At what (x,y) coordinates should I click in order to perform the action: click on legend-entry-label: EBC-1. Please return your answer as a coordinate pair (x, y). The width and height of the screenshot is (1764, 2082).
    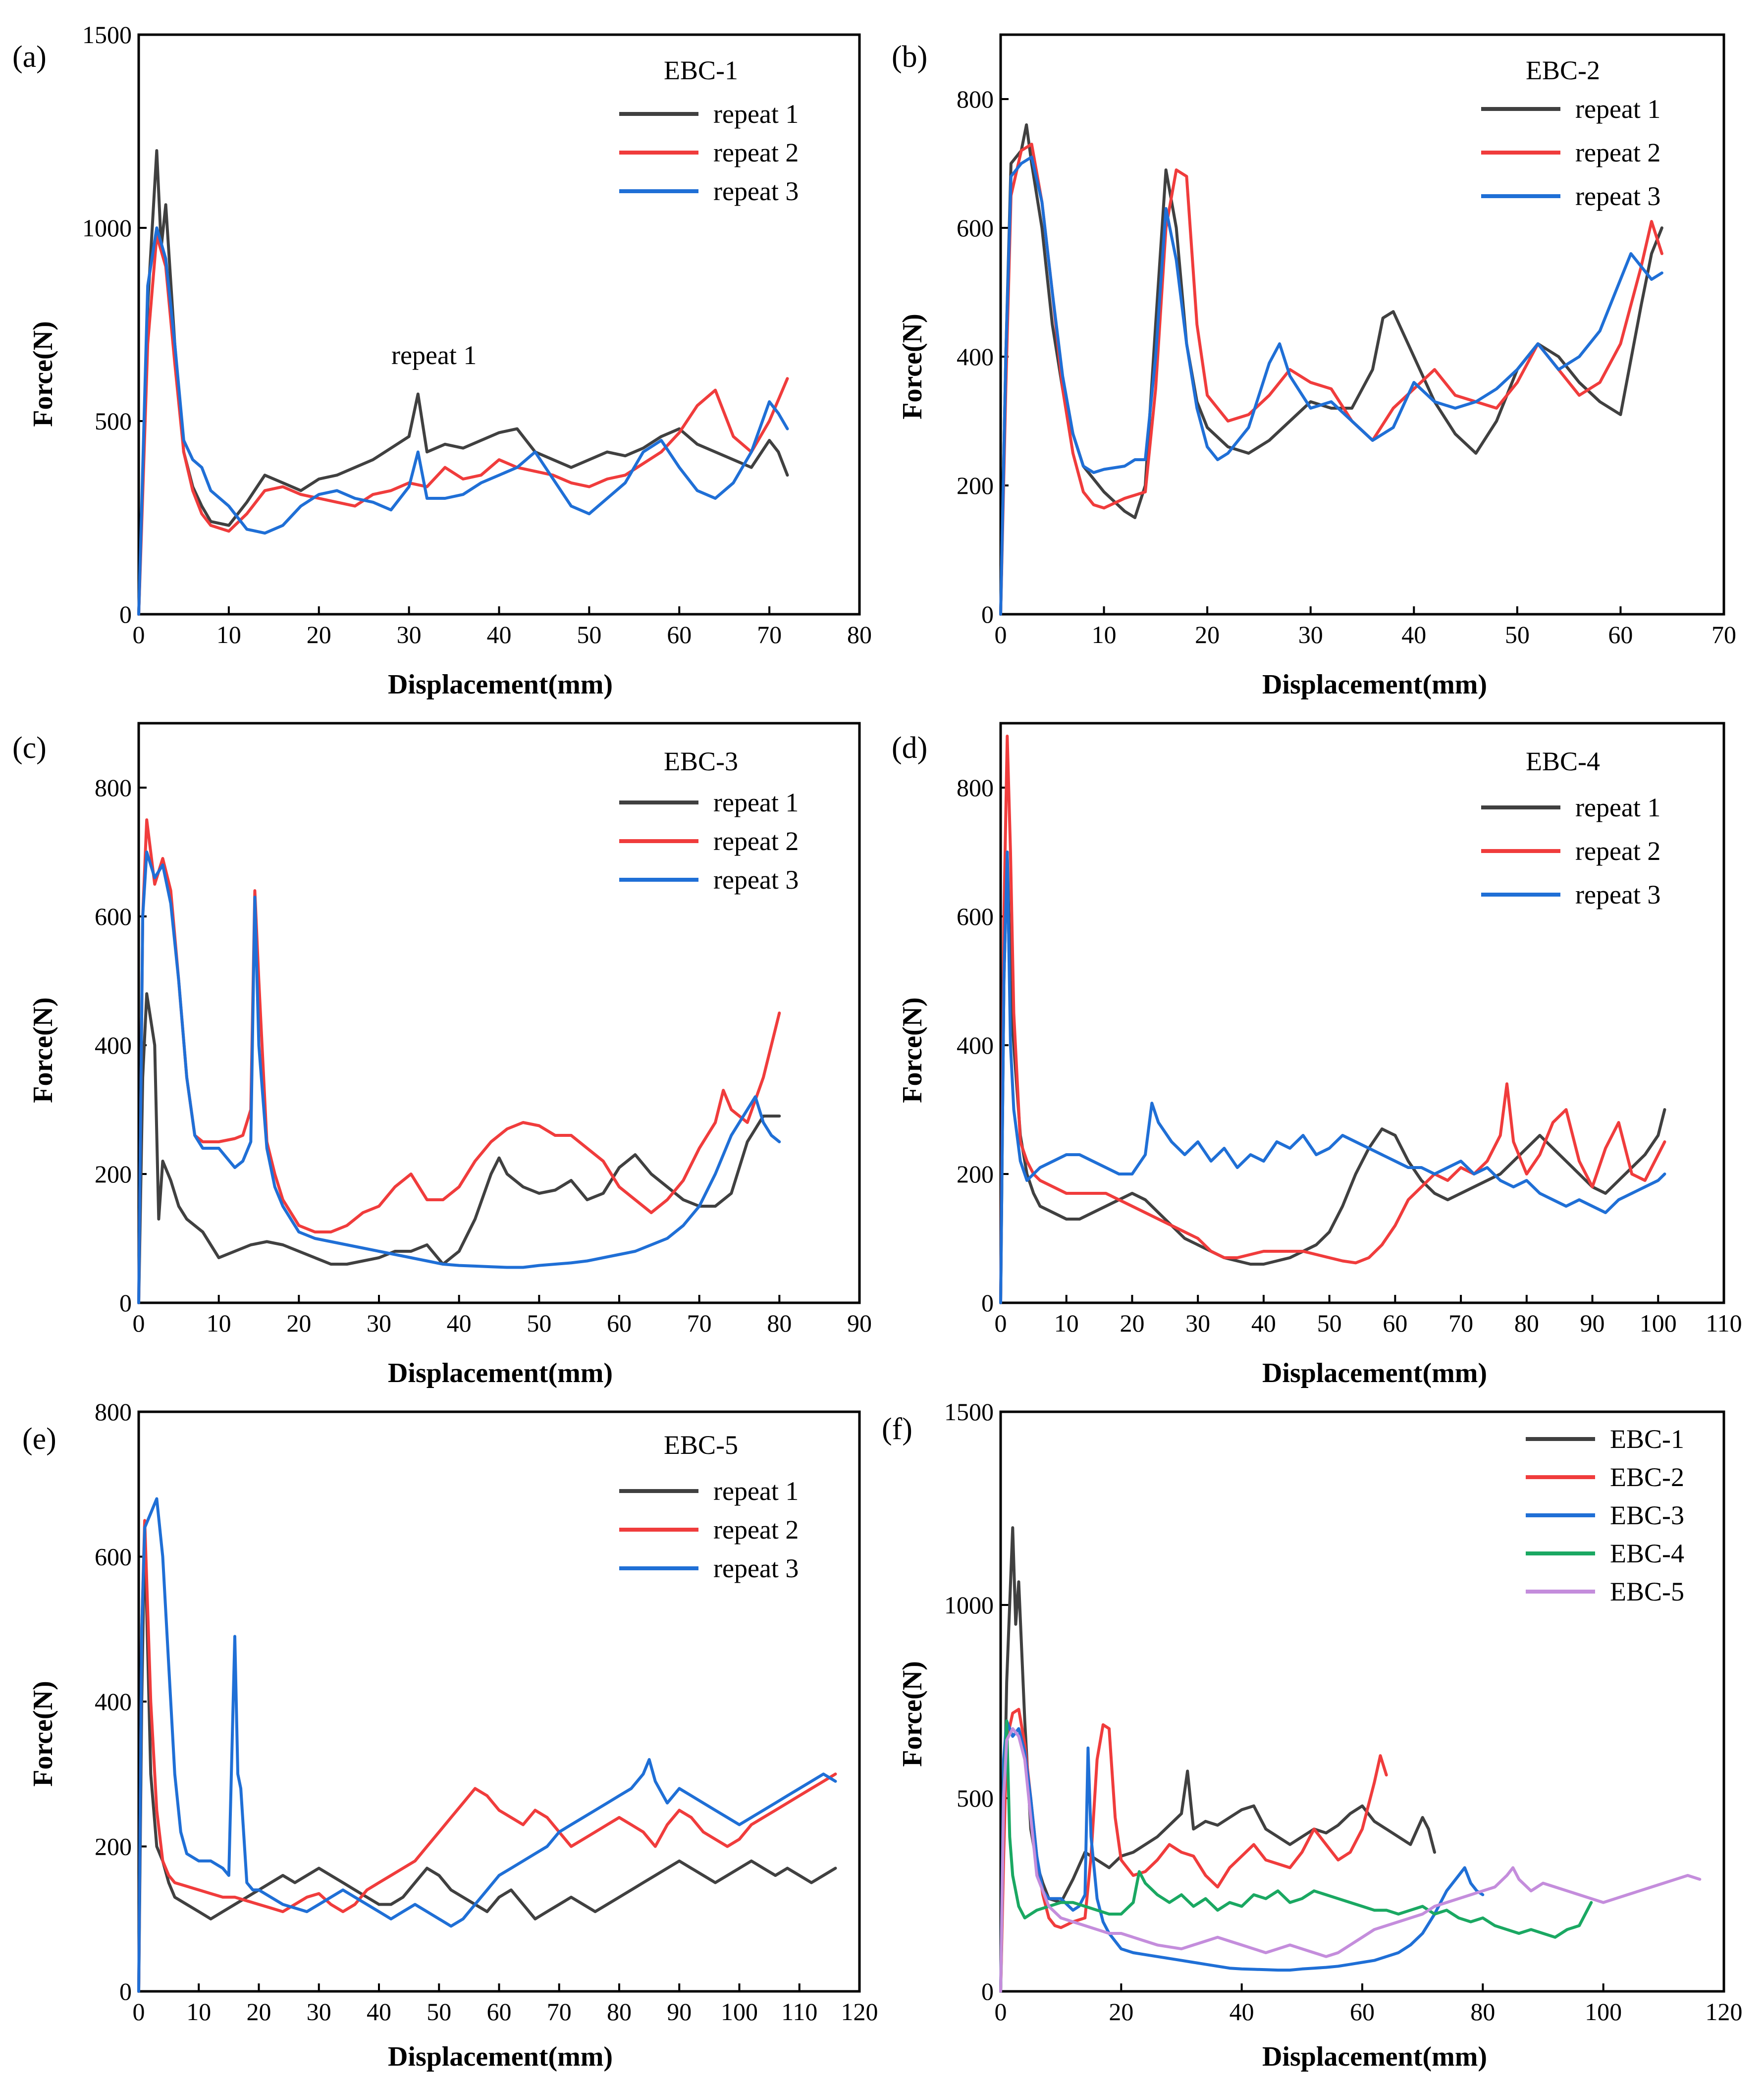
    Looking at the image, I should click on (1647, 1439).